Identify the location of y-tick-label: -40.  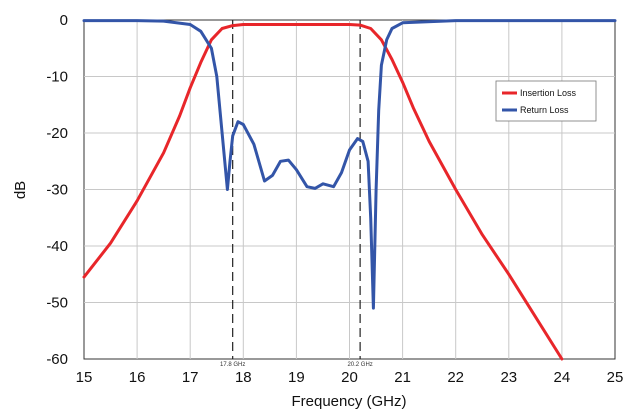
(57, 246).